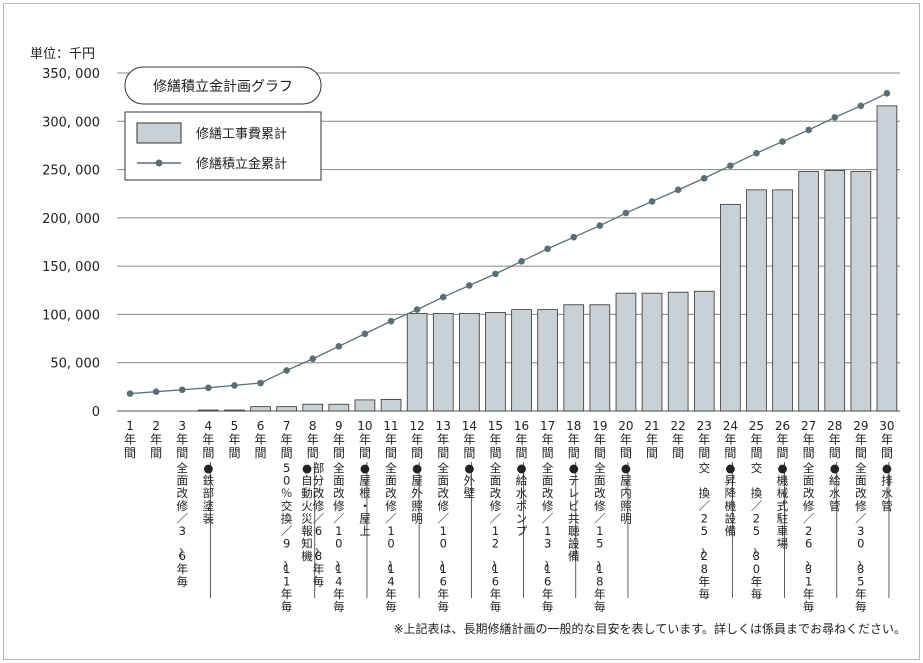  I want to click on x-tick-label: 17 年間, so click(547, 439).